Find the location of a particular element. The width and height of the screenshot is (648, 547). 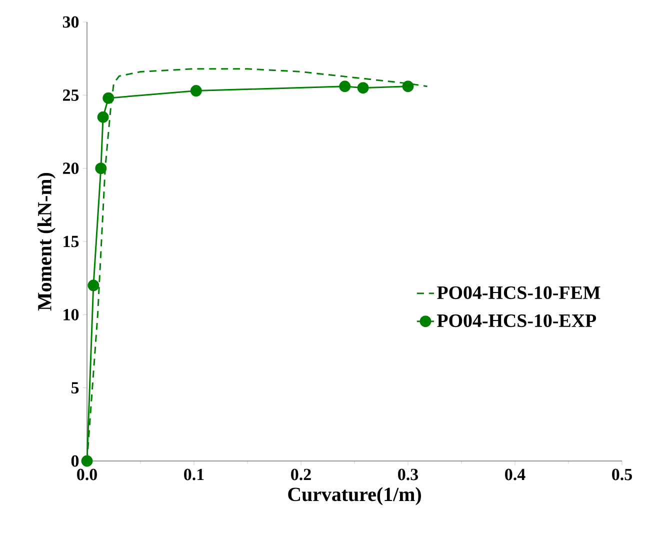

y-tick-label: 20 is located at coordinates (71, 168).